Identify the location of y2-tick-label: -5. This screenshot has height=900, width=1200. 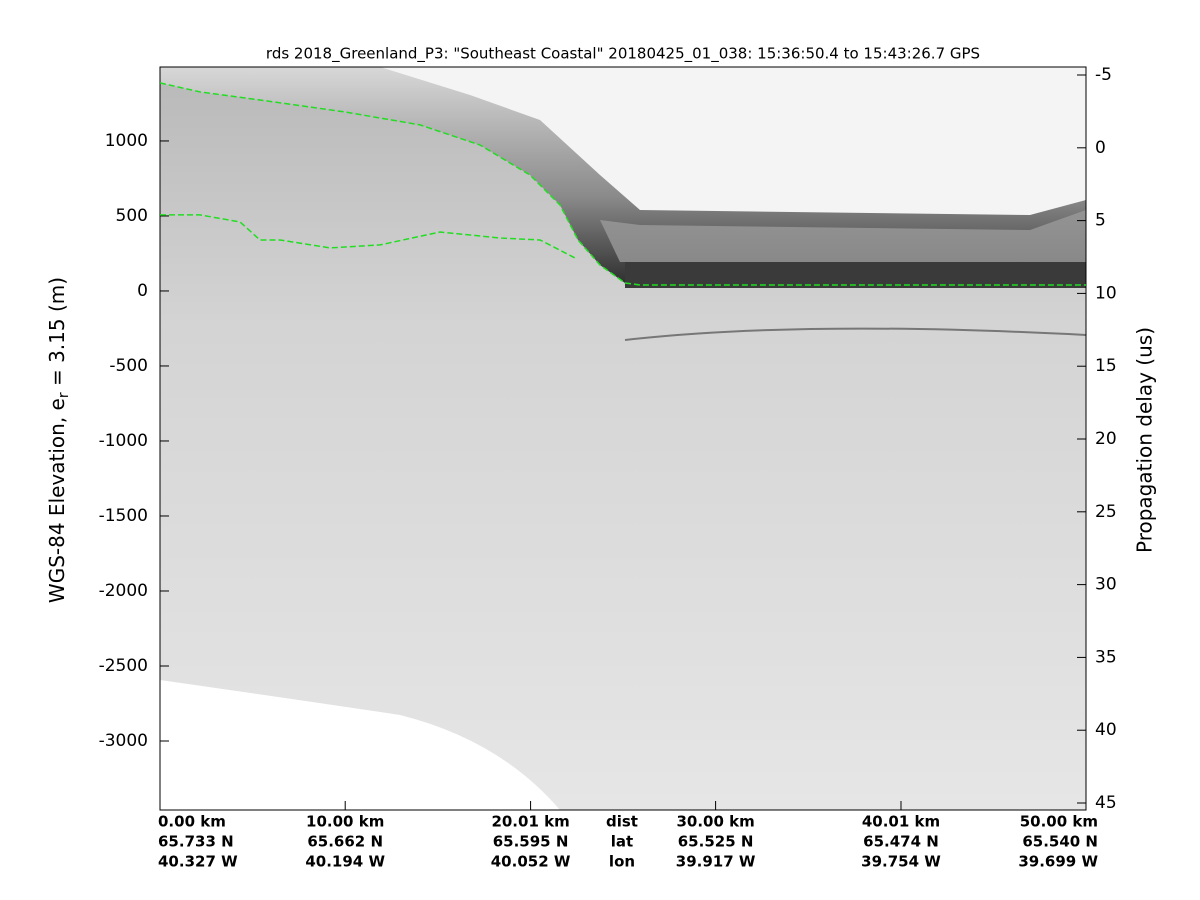
(1103, 75).